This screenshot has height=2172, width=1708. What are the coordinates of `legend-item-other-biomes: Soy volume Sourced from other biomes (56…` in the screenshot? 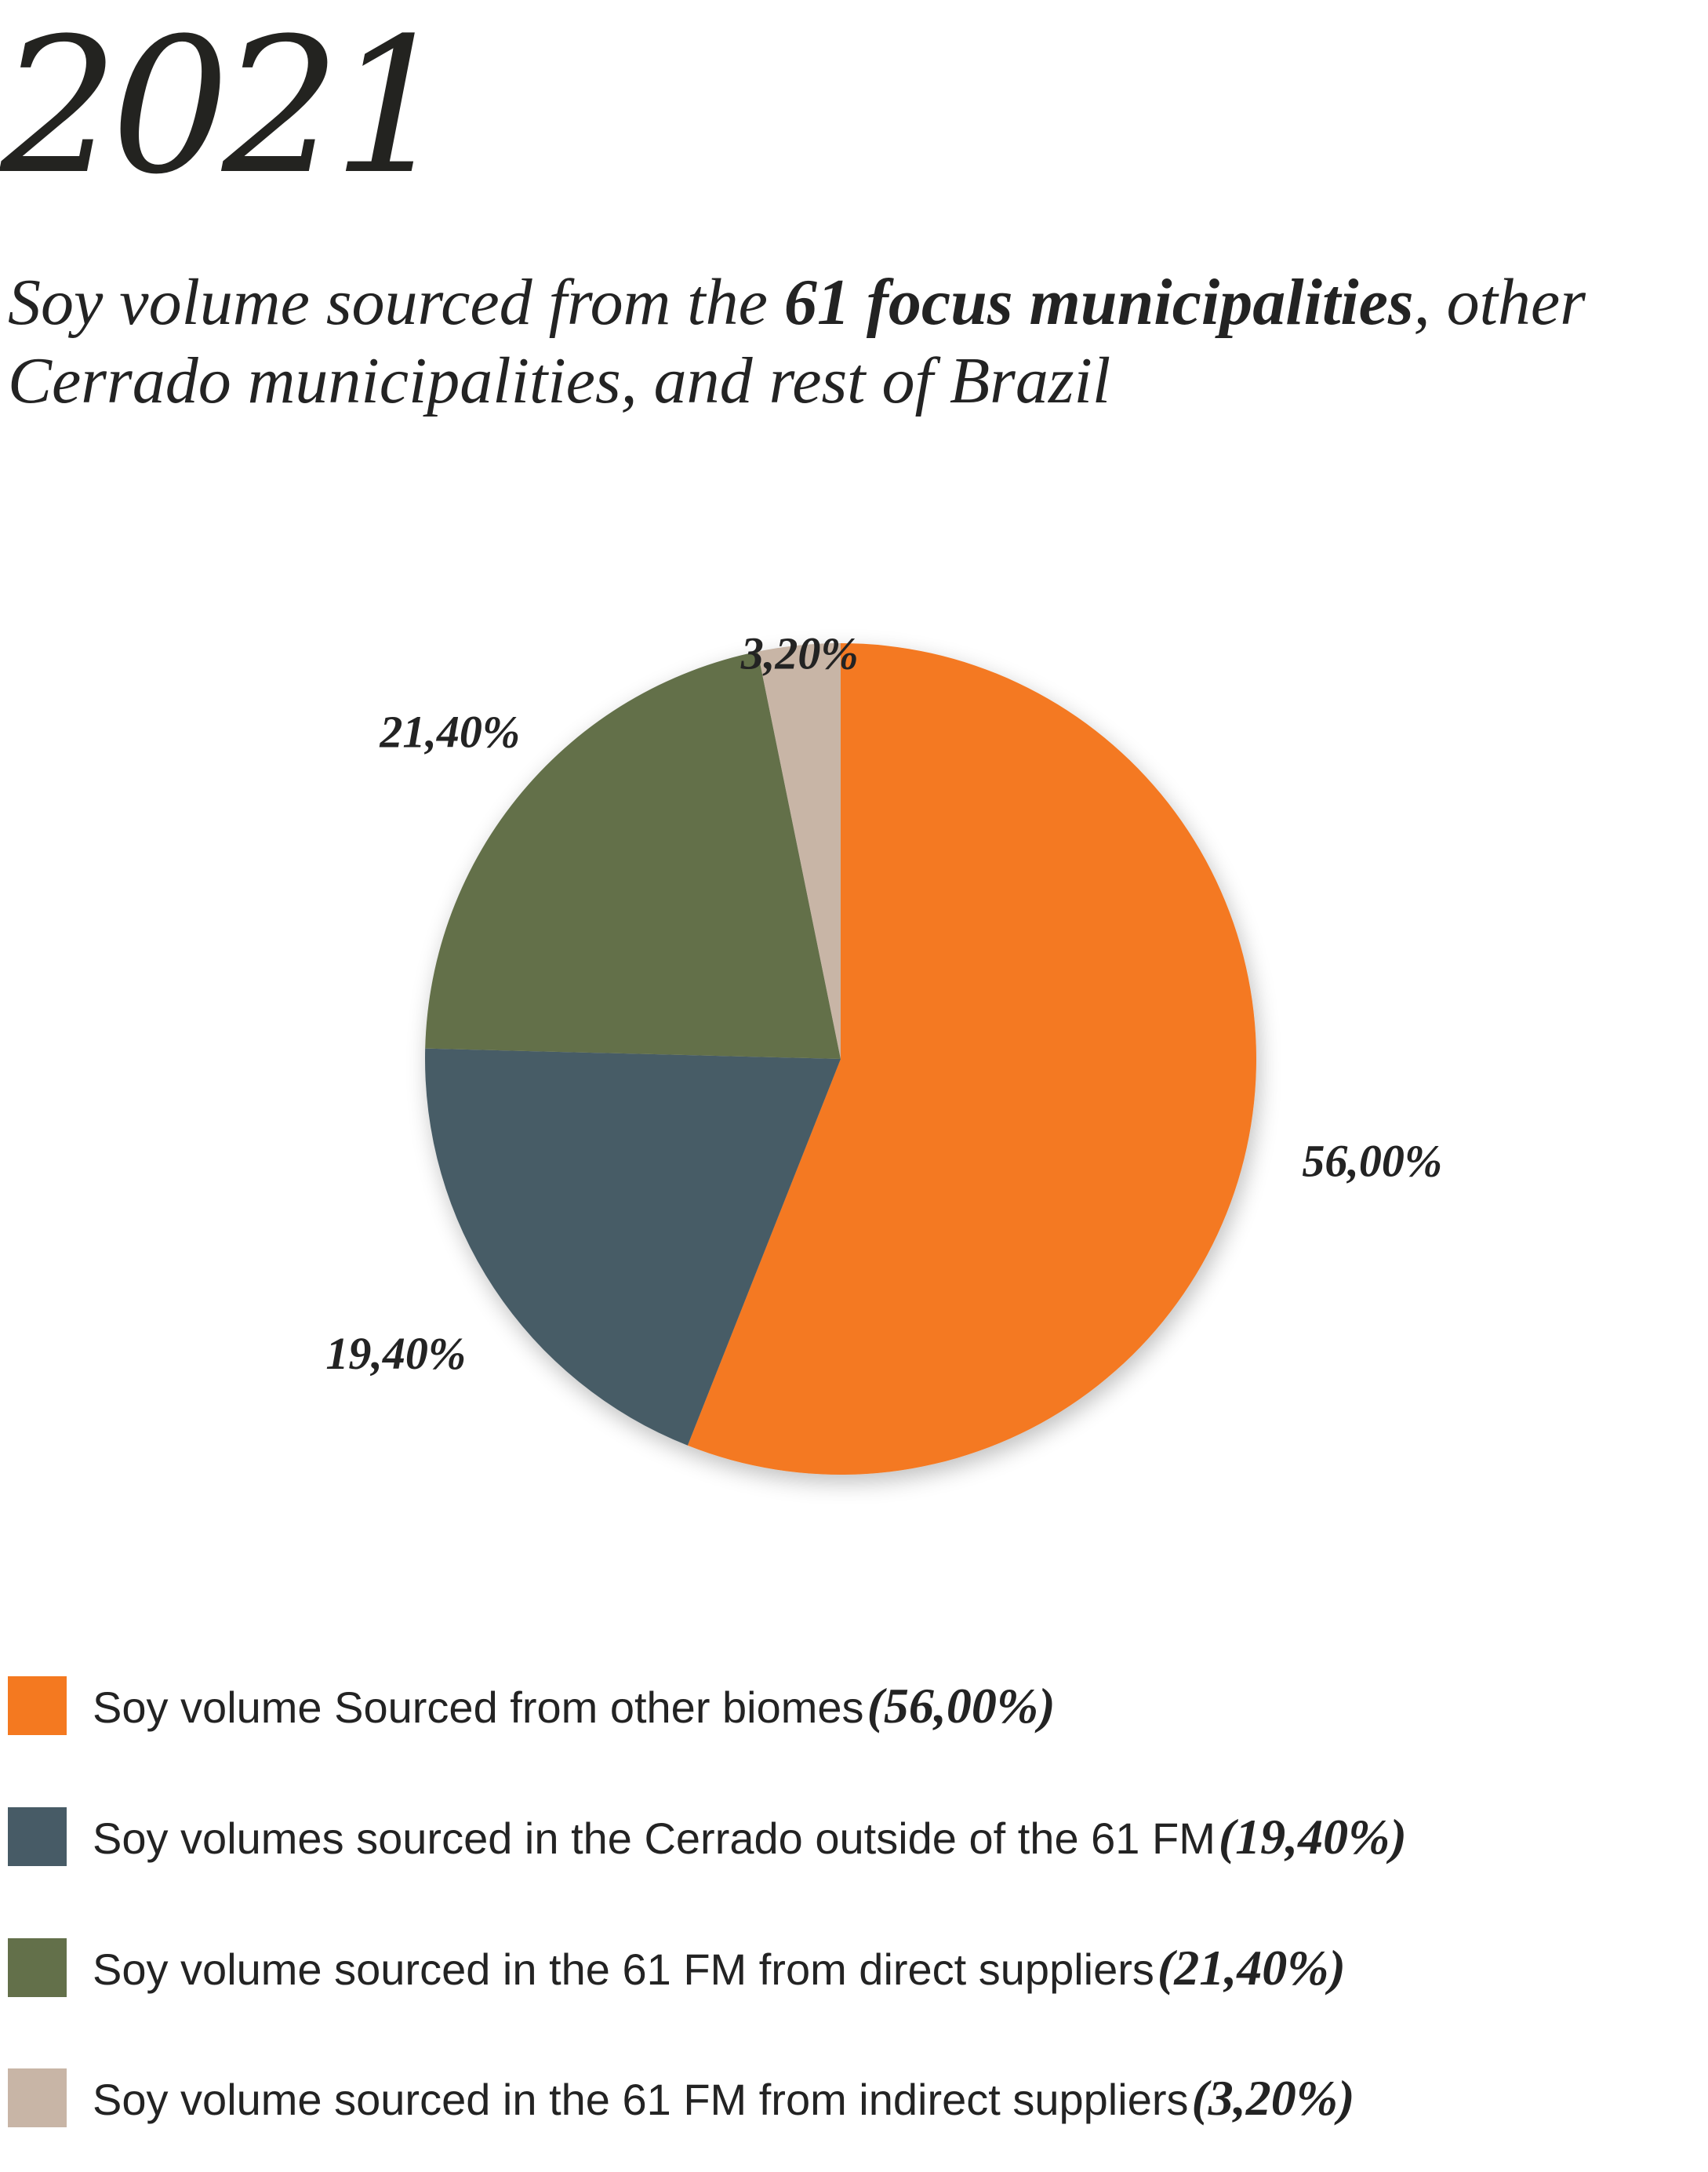 It's located at (855, 1706).